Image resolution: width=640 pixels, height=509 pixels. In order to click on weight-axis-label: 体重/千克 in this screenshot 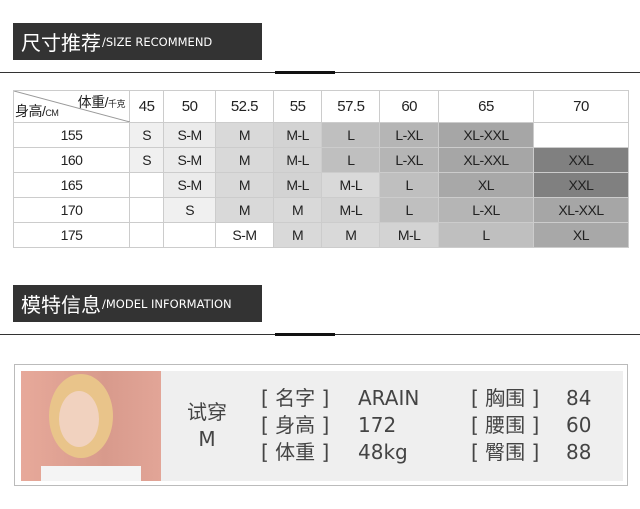, I will do `click(101, 102)`.